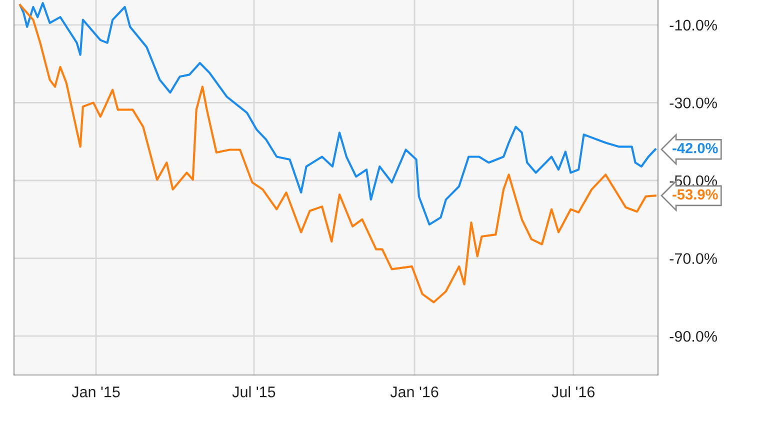 This screenshot has height=432, width=764. What do you see at coordinates (573, 392) in the screenshot?
I see `x-tick-label: Jul '16` at bounding box center [573, 392].